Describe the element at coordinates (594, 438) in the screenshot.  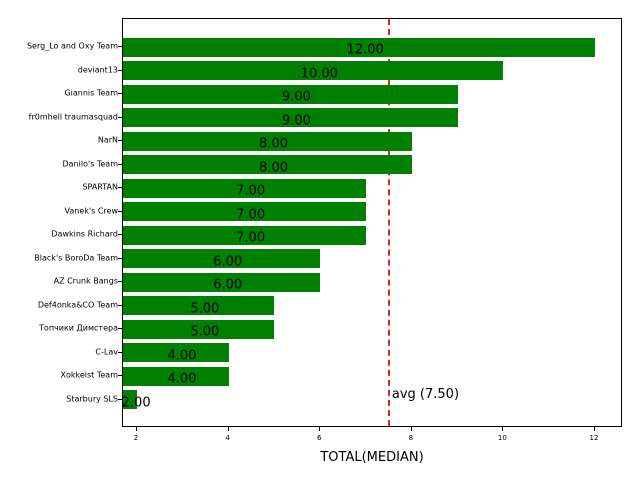
I see `x-tick-label: 12` at that location.